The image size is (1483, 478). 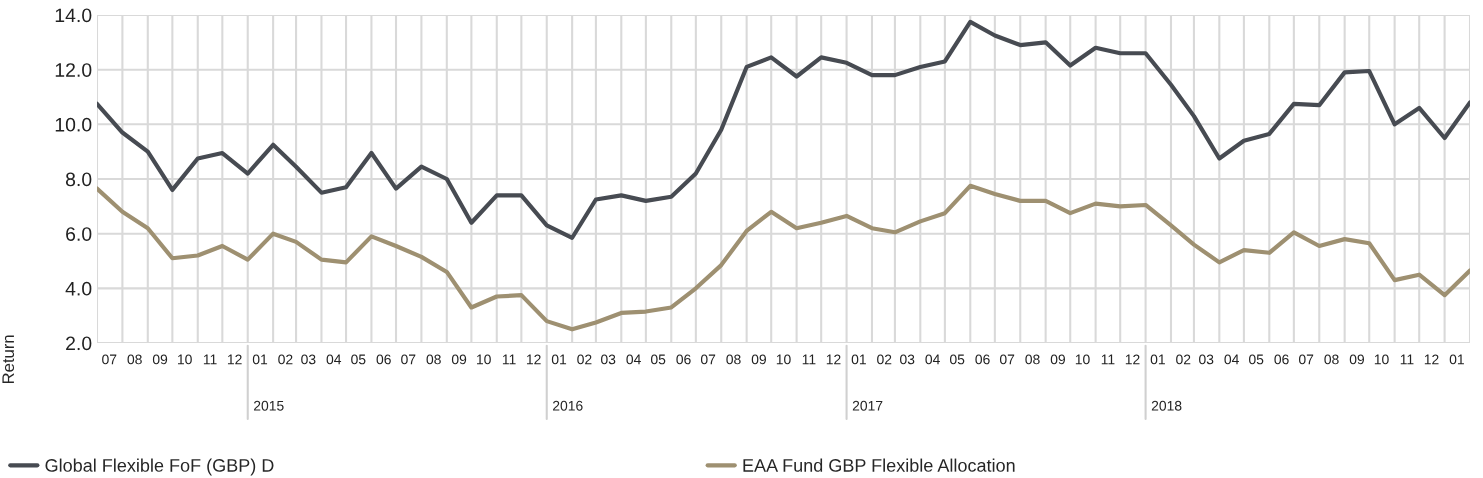 What do you see at coordinates (73, 124) in the screenshot?
I see `y-tick-label: 10.0` at bounding box center [73, 124].